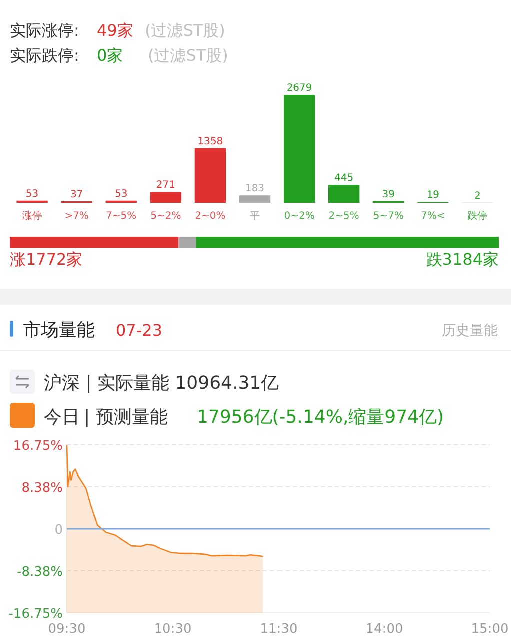 The height and width of the screenshot is (638, 511). Describe the element at coordinates (255, 216) in the screenshot. I see `x-tick-label: 平` at that location.